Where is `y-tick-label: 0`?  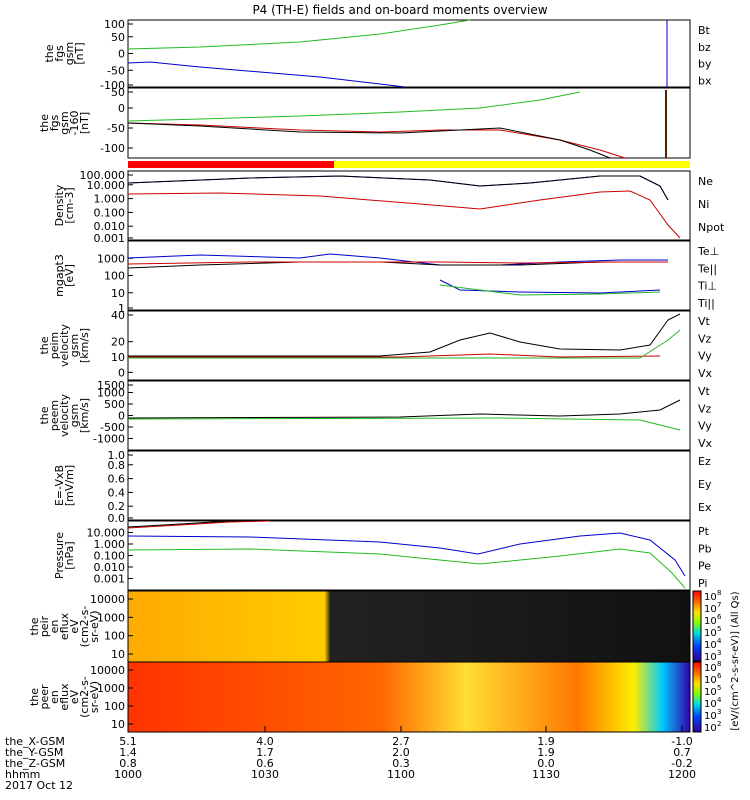
y-tick-label: 0 is located at coordinates (121, 54).